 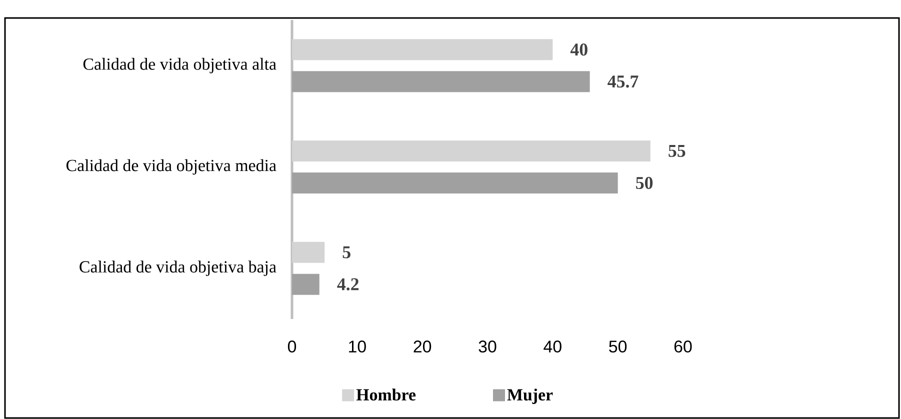 I want to click on x-tick-label: 60, so click(x=683, y=346).